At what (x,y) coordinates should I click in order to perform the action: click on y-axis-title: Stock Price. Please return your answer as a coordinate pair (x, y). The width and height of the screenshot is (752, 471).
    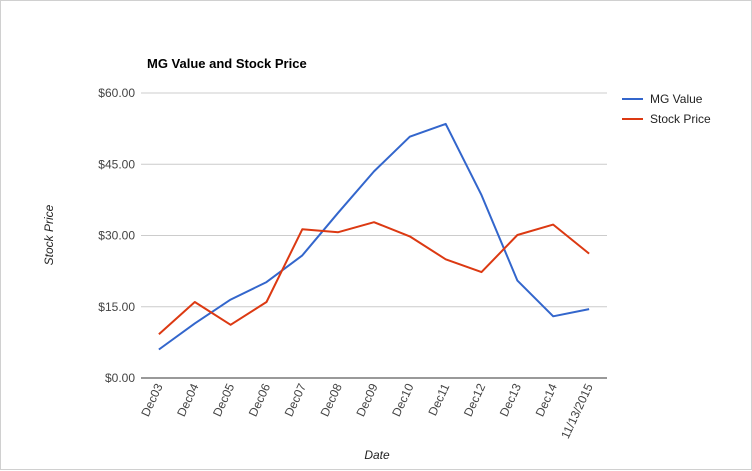
    Looking at the image, I should click on (49, 234).